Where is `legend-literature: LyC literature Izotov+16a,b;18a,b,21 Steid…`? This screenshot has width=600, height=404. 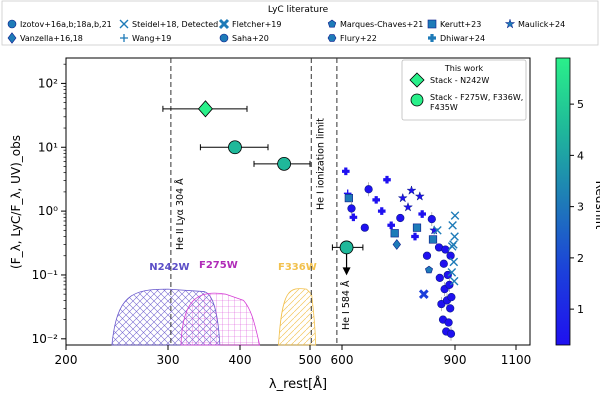 legend-literature: LyC literature Izotov+16a,b;18a,b,21 Steid… is located at coordinates (300, 23).